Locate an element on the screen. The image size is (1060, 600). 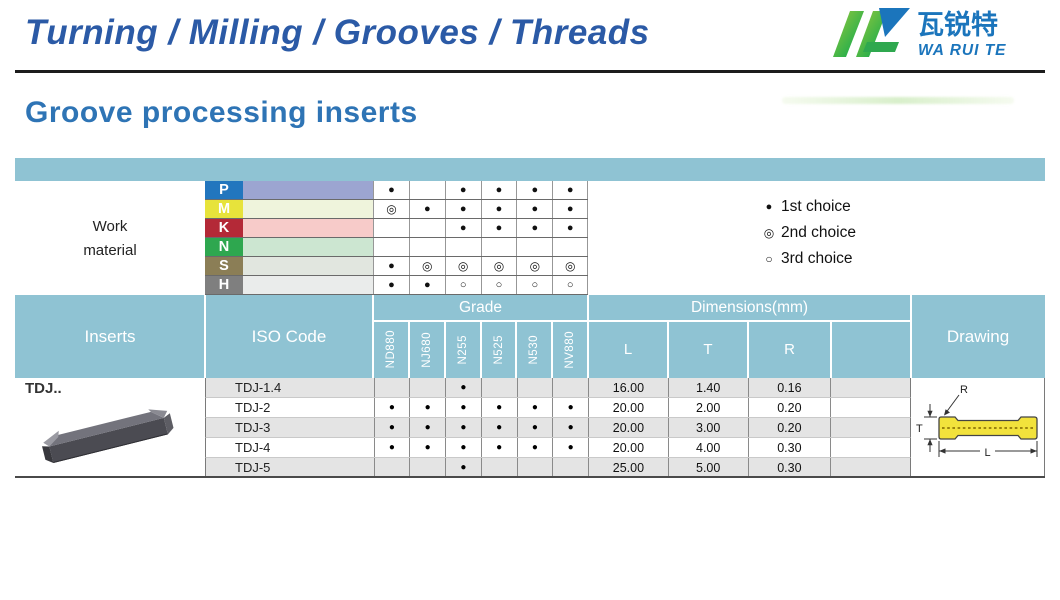
table-bottom-border is located at coordinates (530, 477).